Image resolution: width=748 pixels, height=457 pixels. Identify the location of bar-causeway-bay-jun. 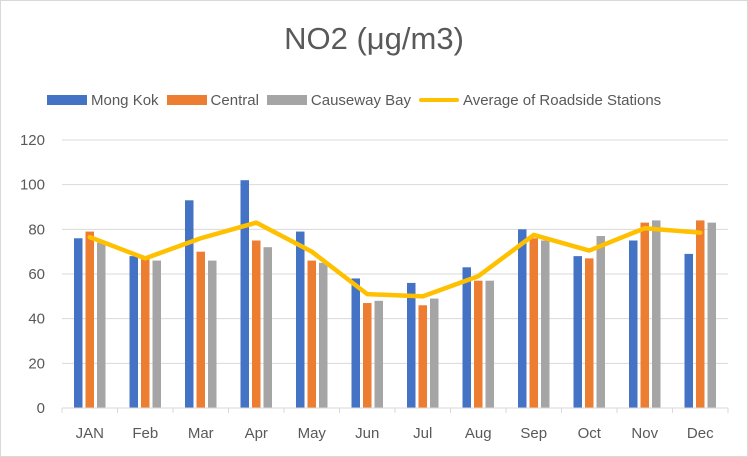
(378, 354).